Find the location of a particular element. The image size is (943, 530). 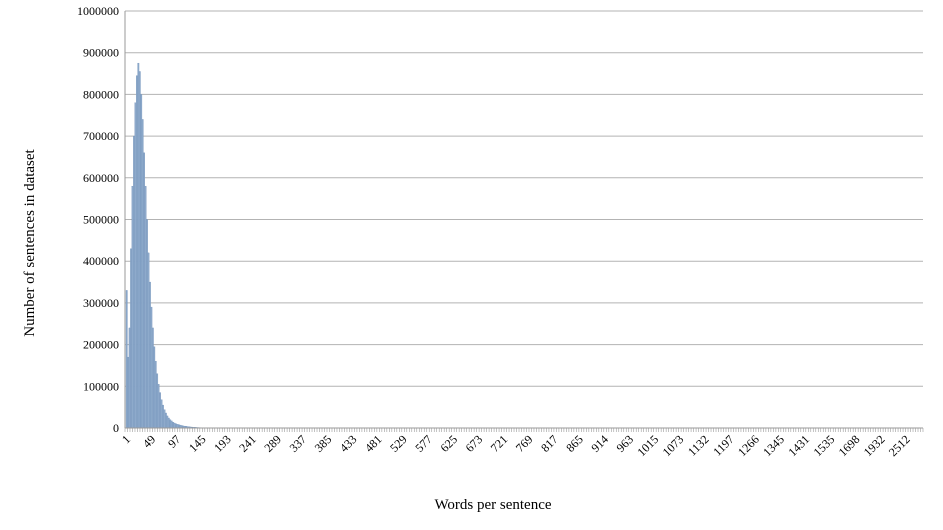

x-tick-label: 529 is located at coordinates (398, 443).